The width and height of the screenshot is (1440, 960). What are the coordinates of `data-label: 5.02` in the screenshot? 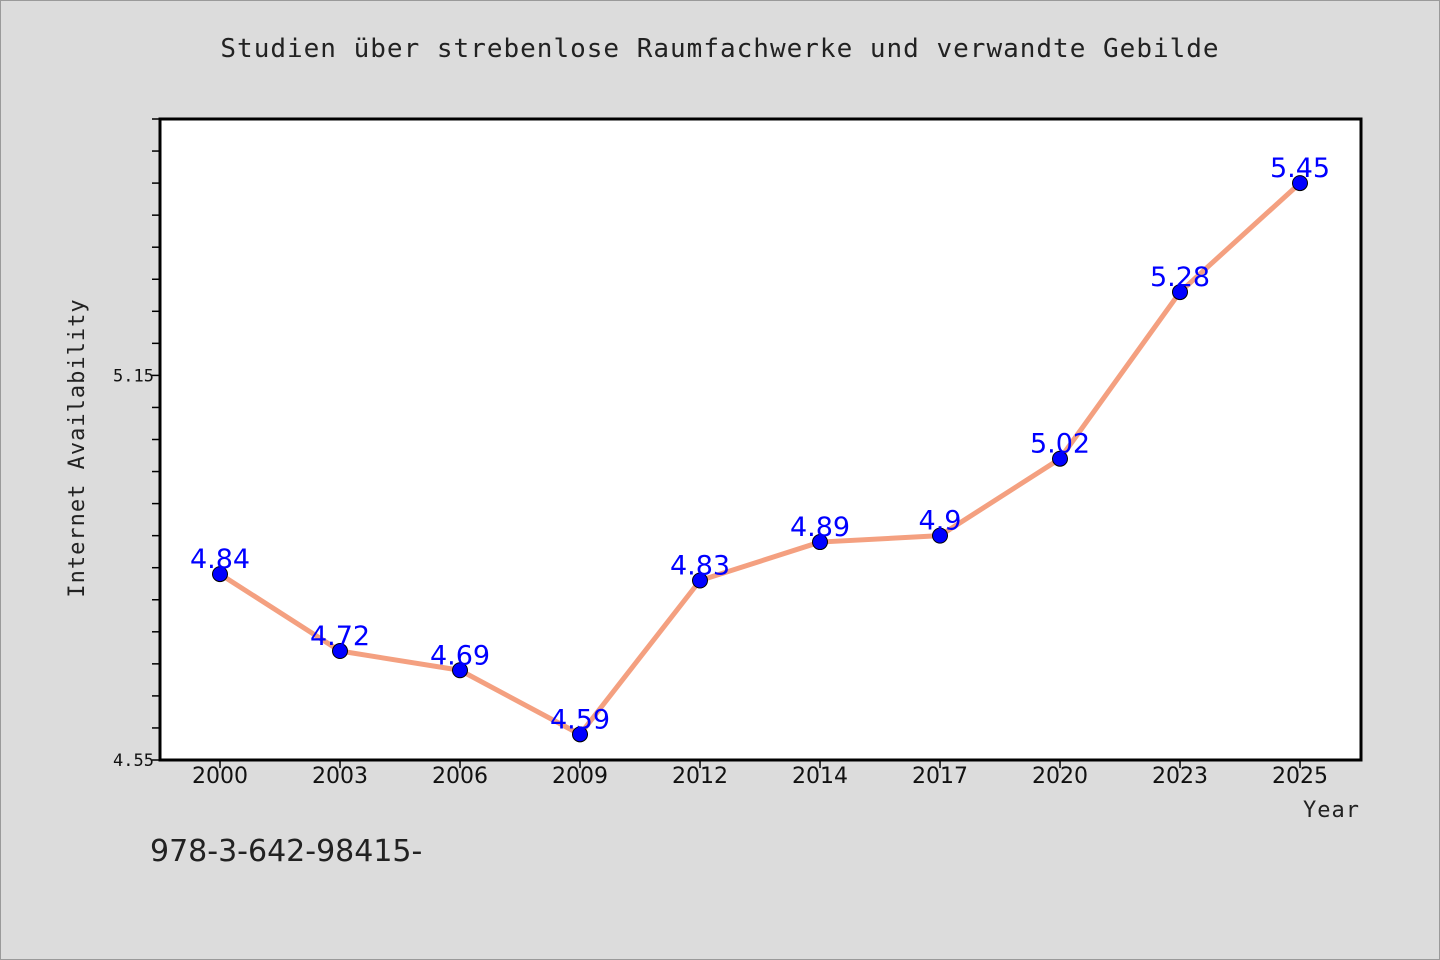 It's located at (1060, 444).